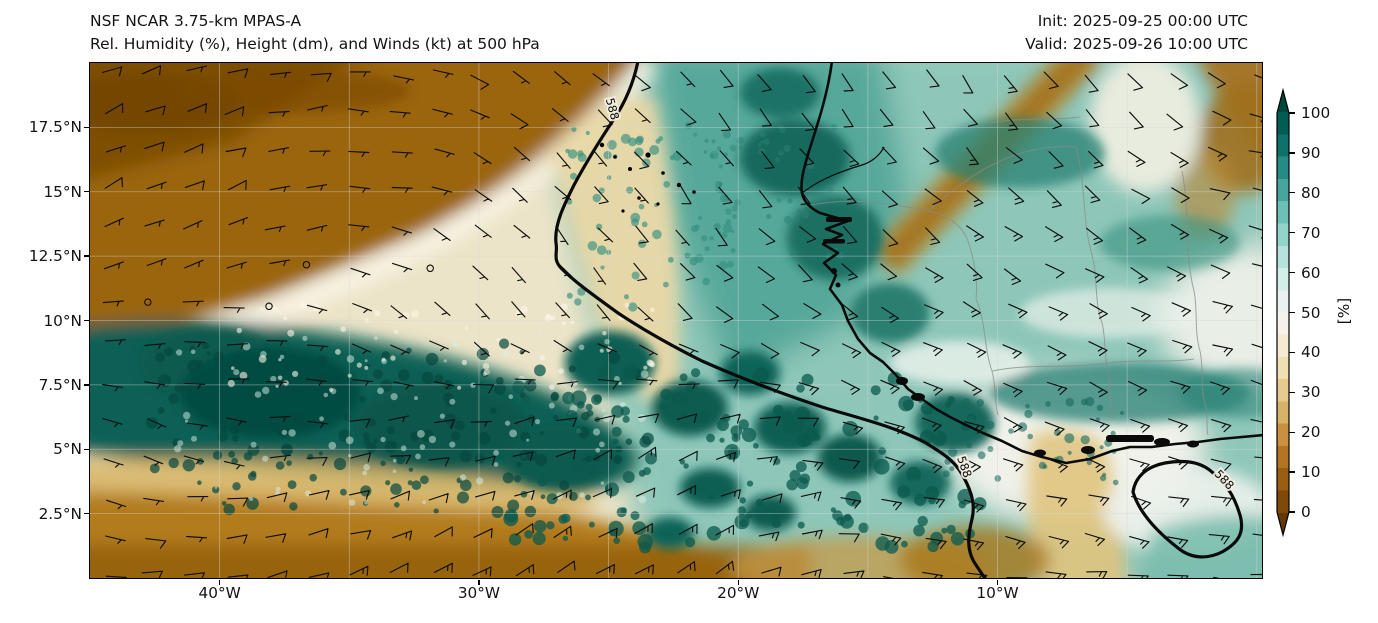 The width and height of the screenshot is (1378, 623). I want to click on colorbar-tick-label: 50, so click(1311, 312).